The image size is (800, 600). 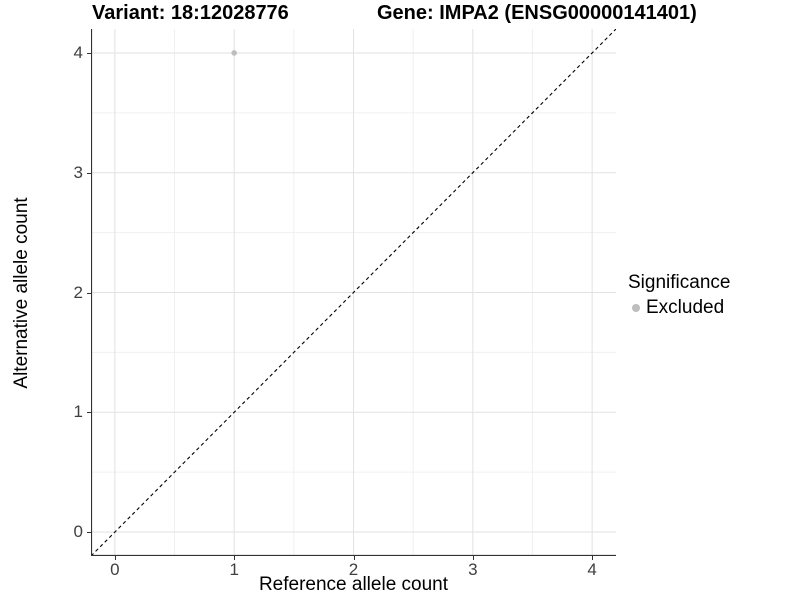 I want to click on legend-item-excluded: Excluded, so click(x=679, y=308).